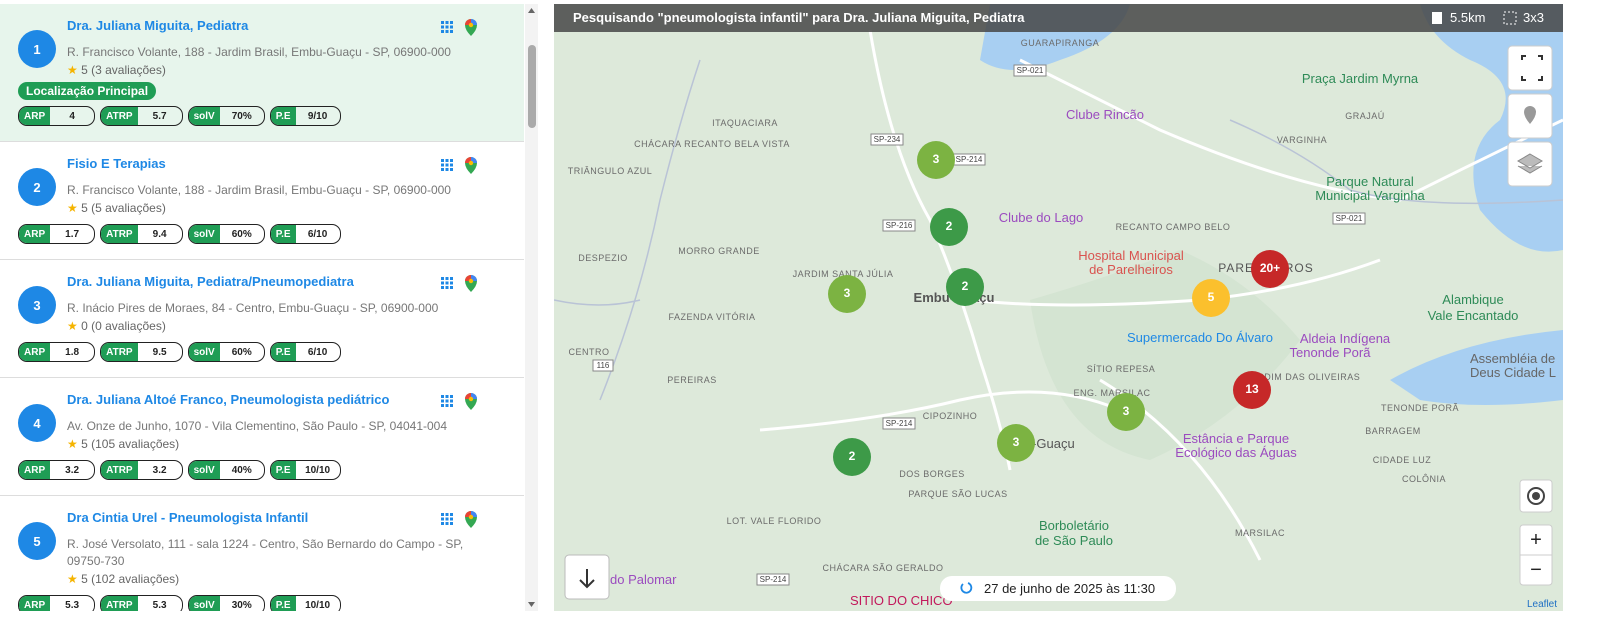 Image resolution: width=1619 pixels, height=631 pixels. I want to click on metric-label: solV, so click(204, 116).